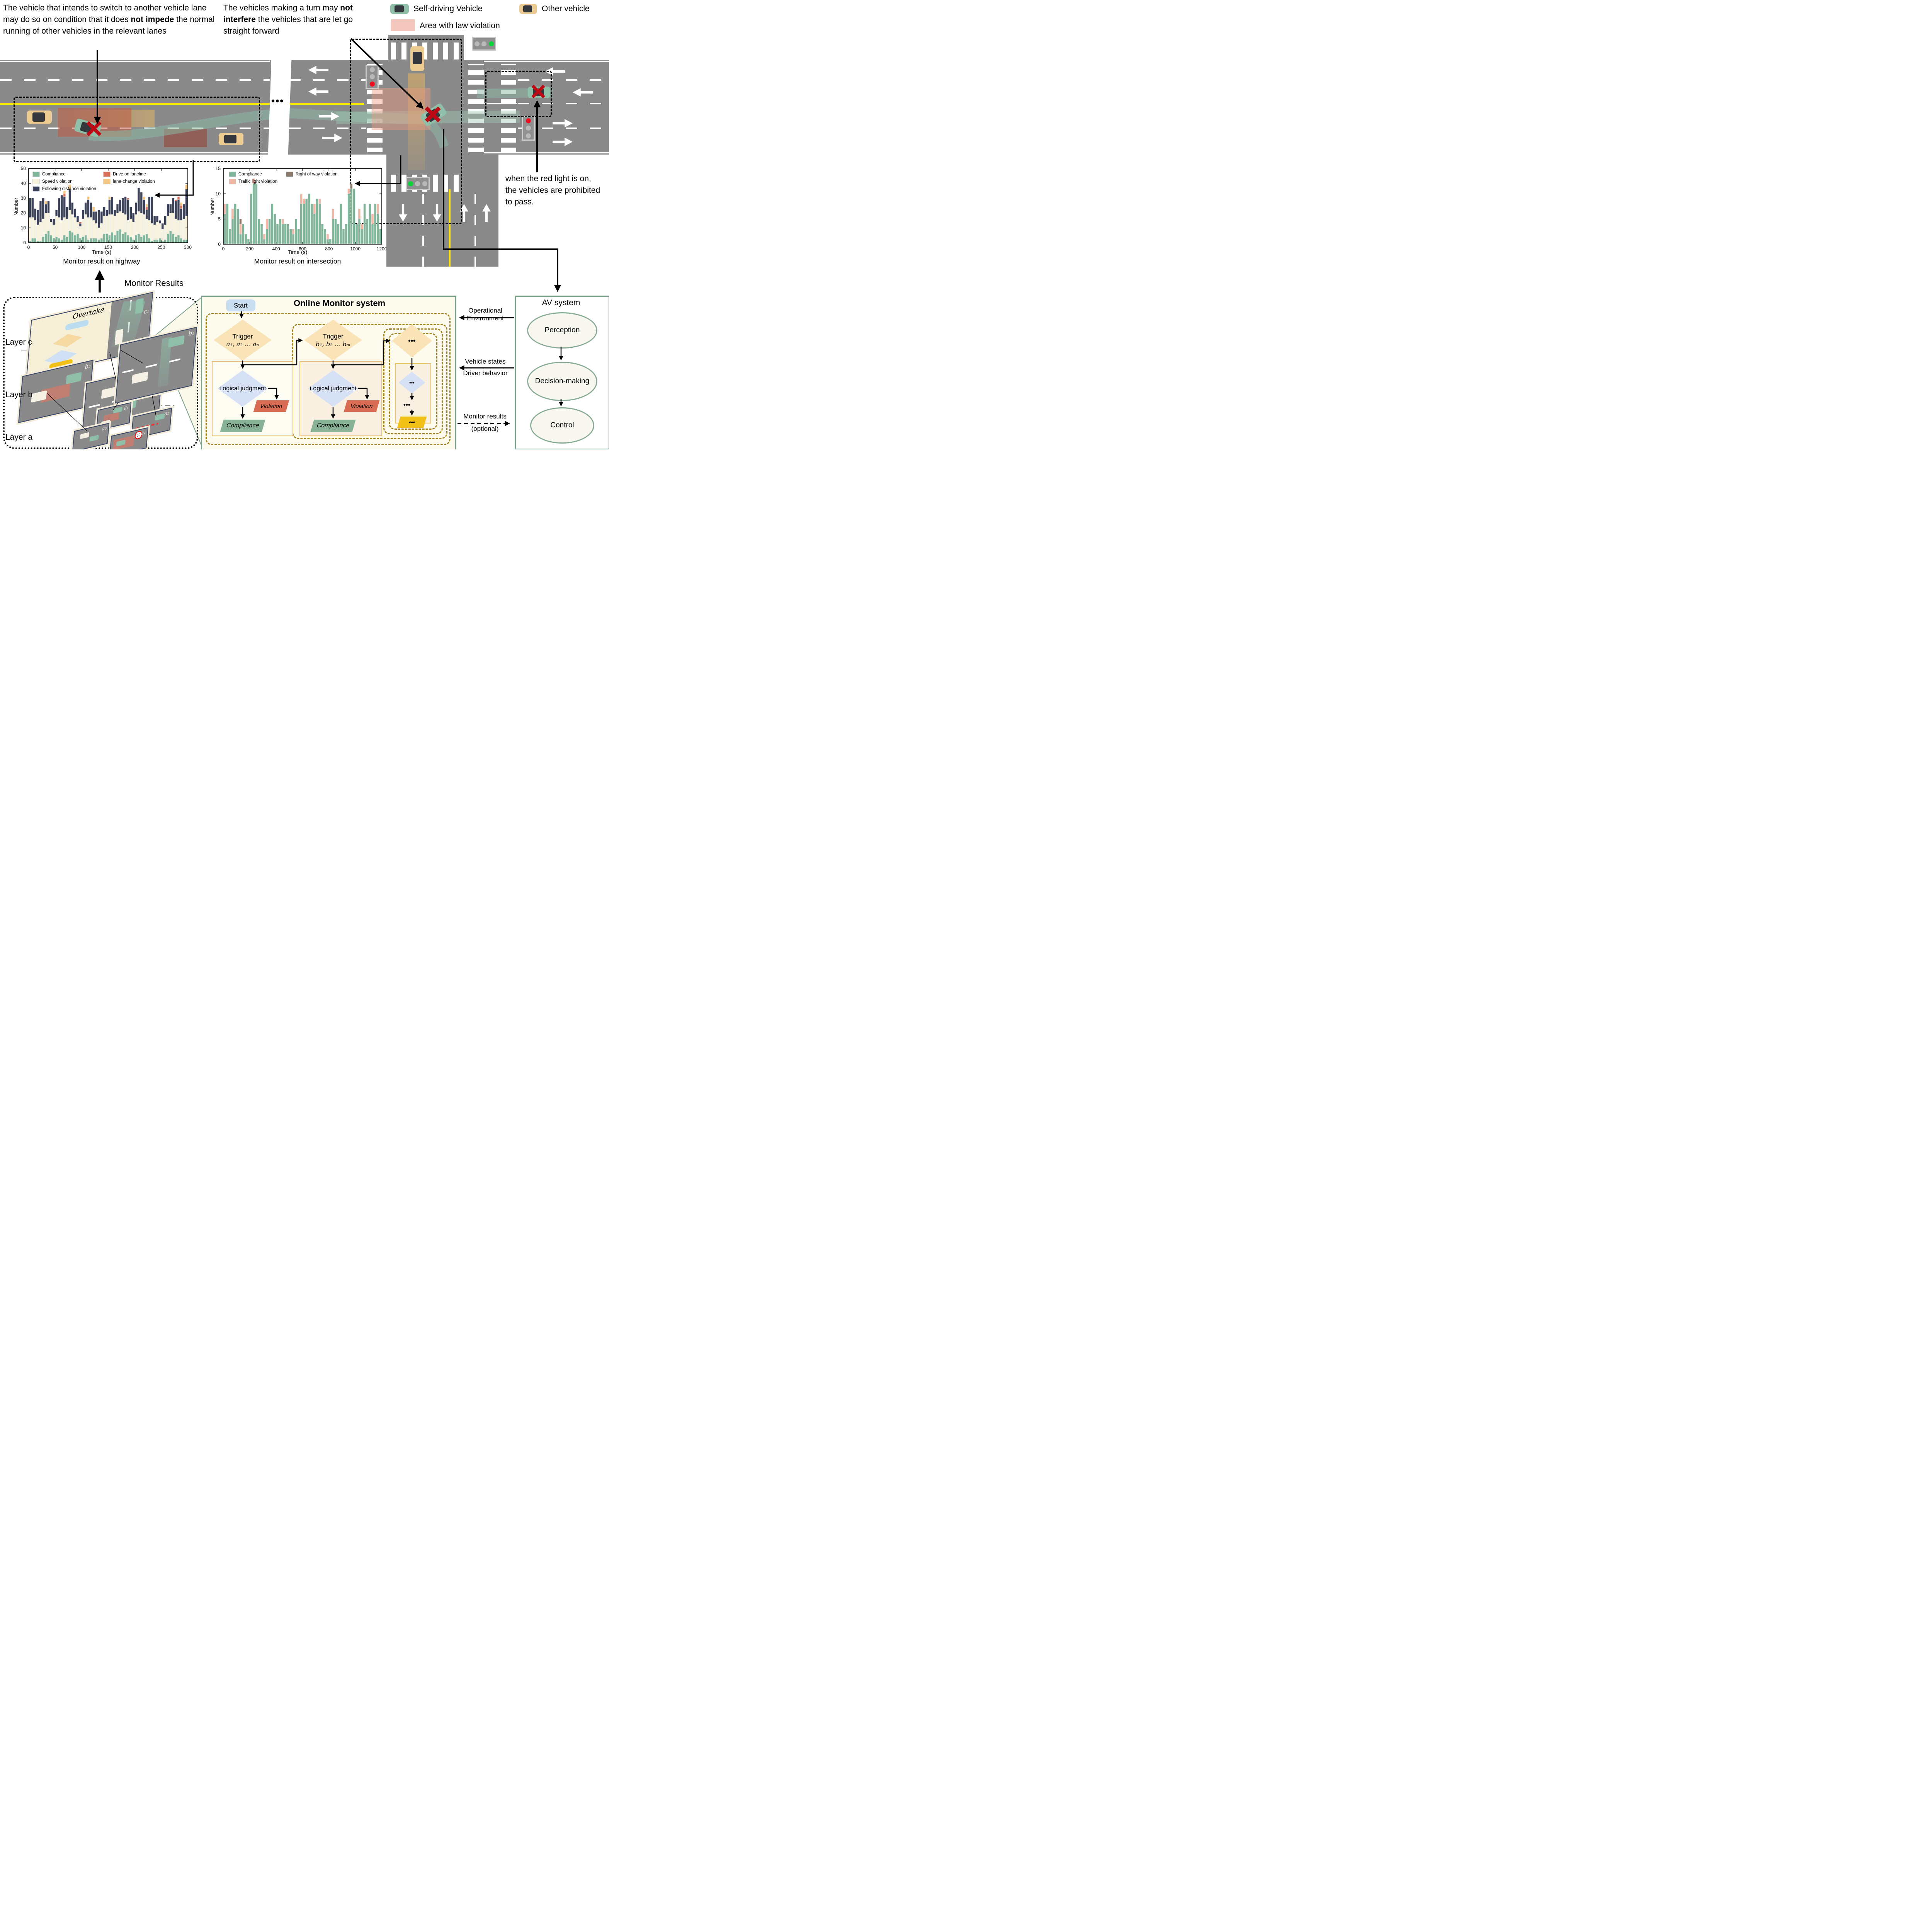  What do you see at coordinates (250, 248) in the screenshot?
I see `x-tick-label: 200` at bounding box center [250, 248].